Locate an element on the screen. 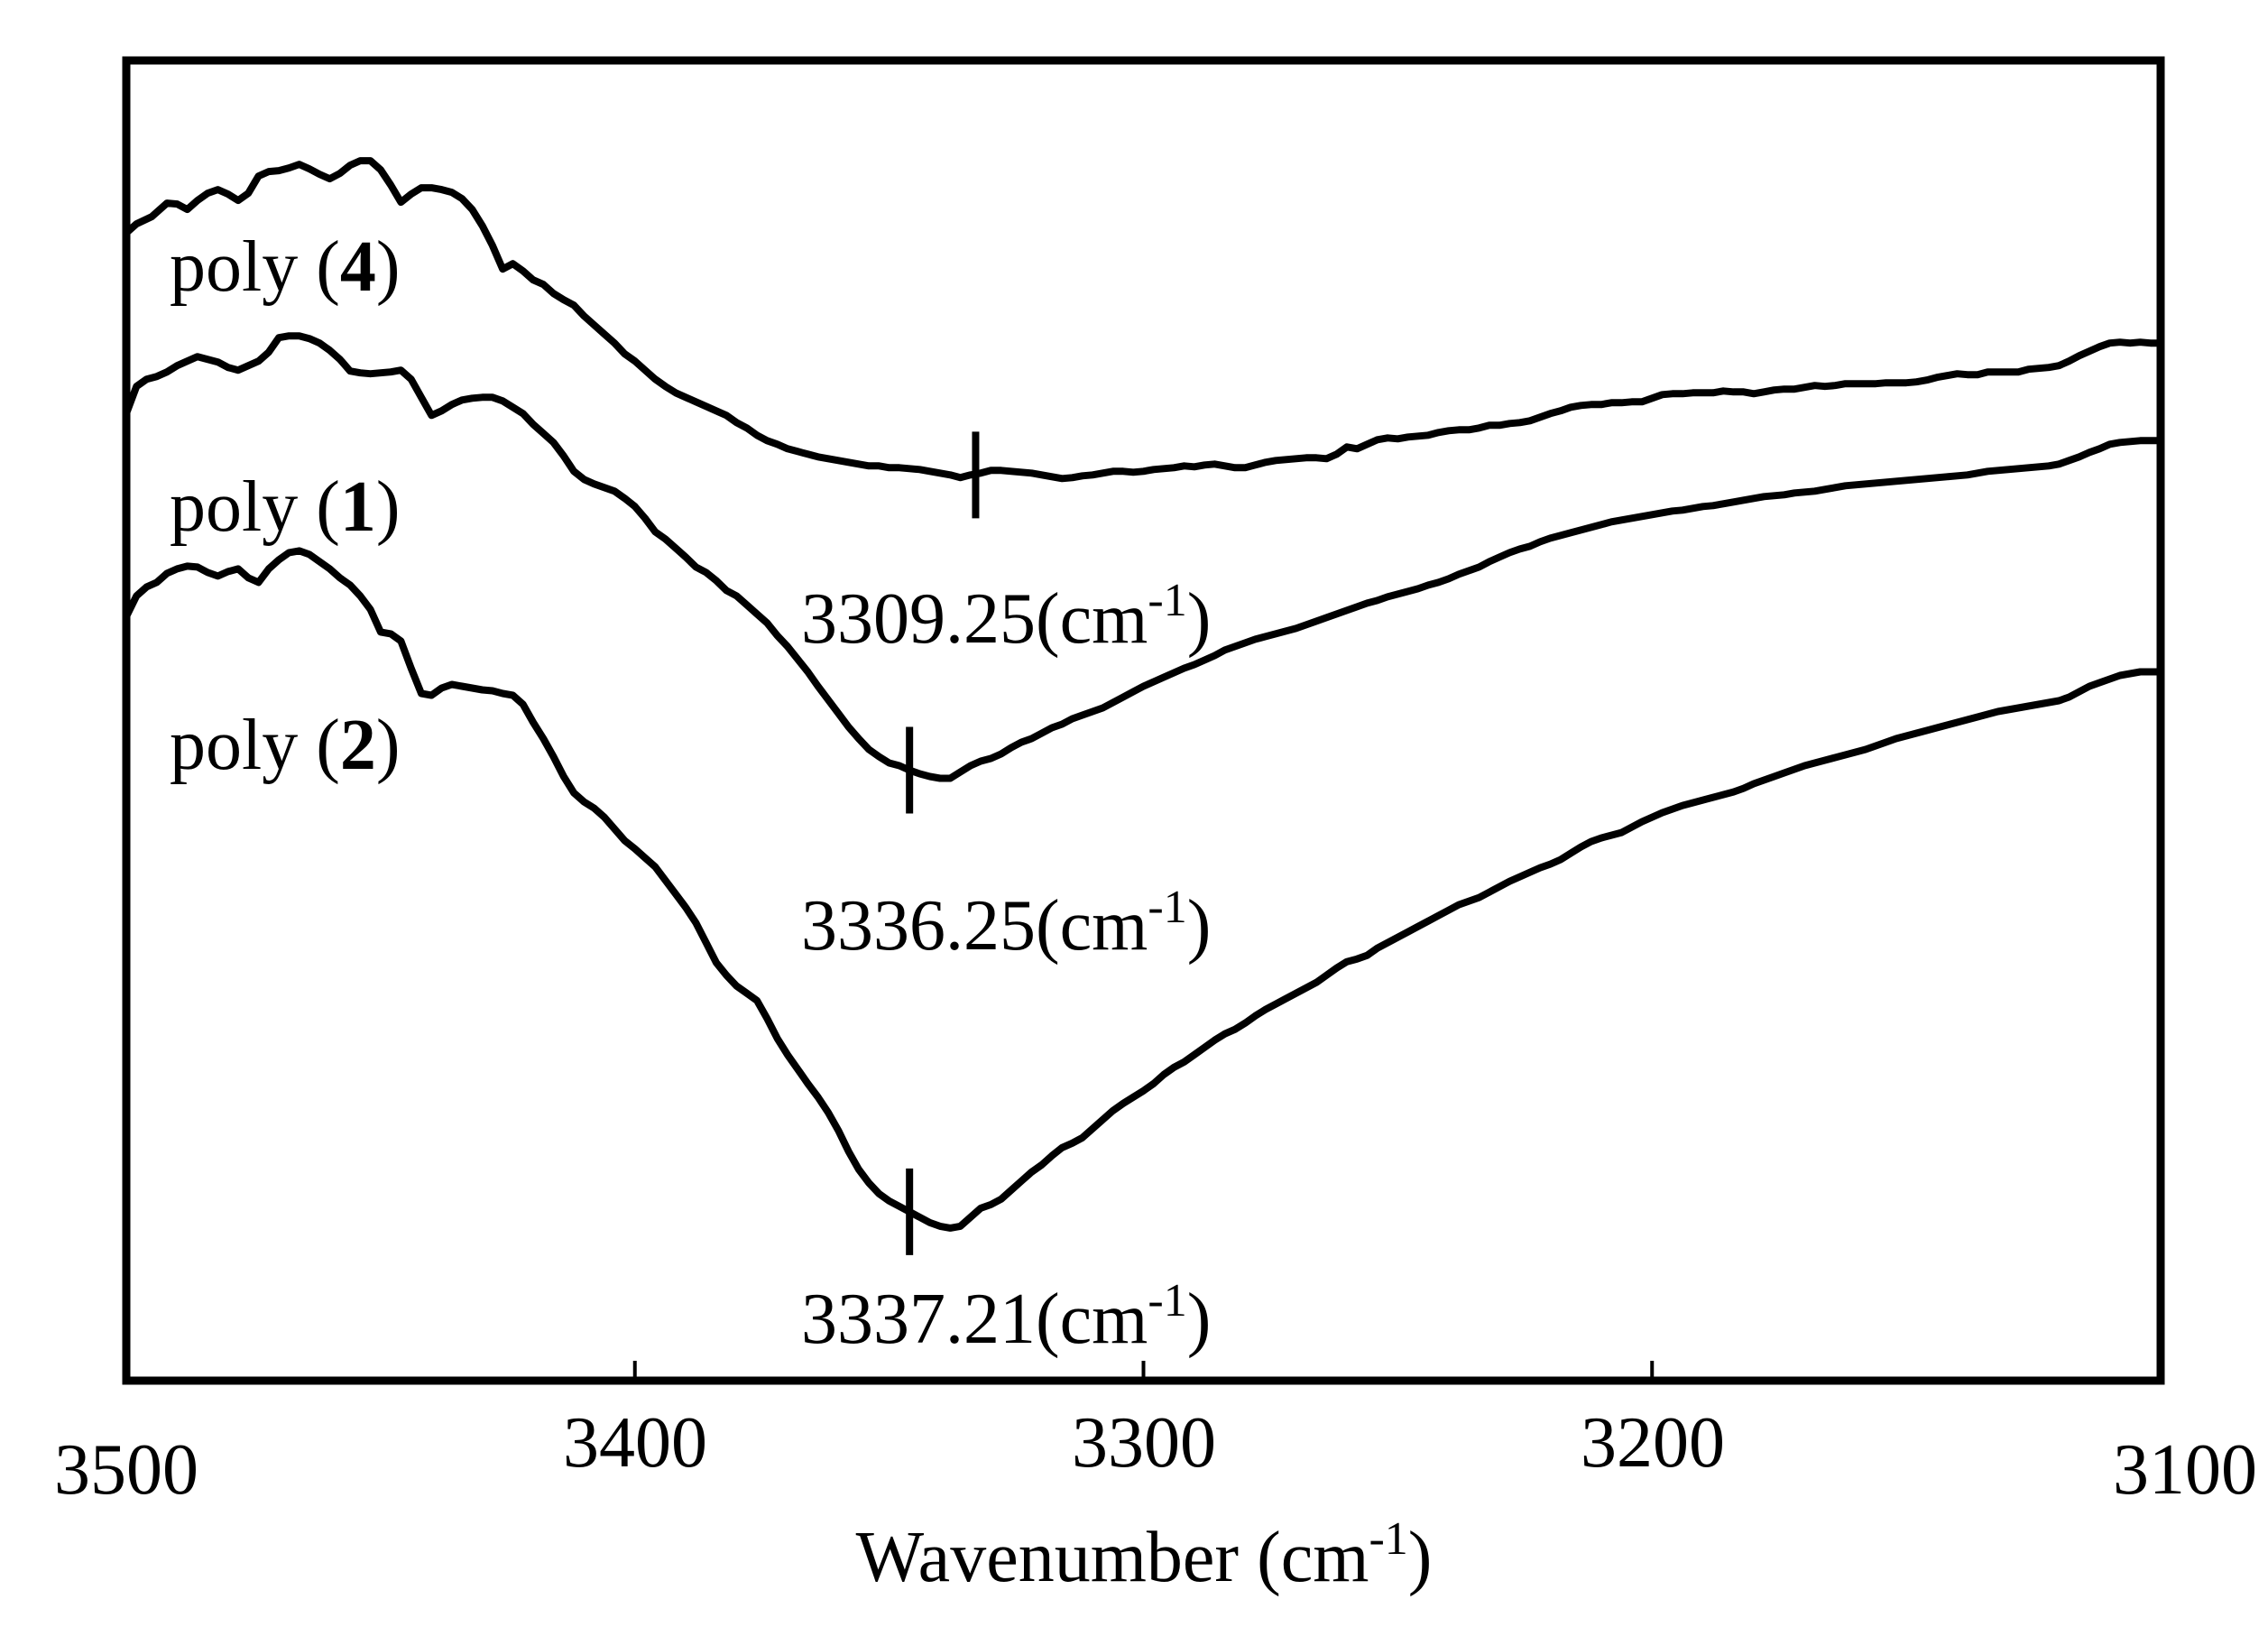 The height and width of the screenshot is (1627, 2268). x-axis-title-main: Wavenumber (cm is located at coordinates (1112, 1557).